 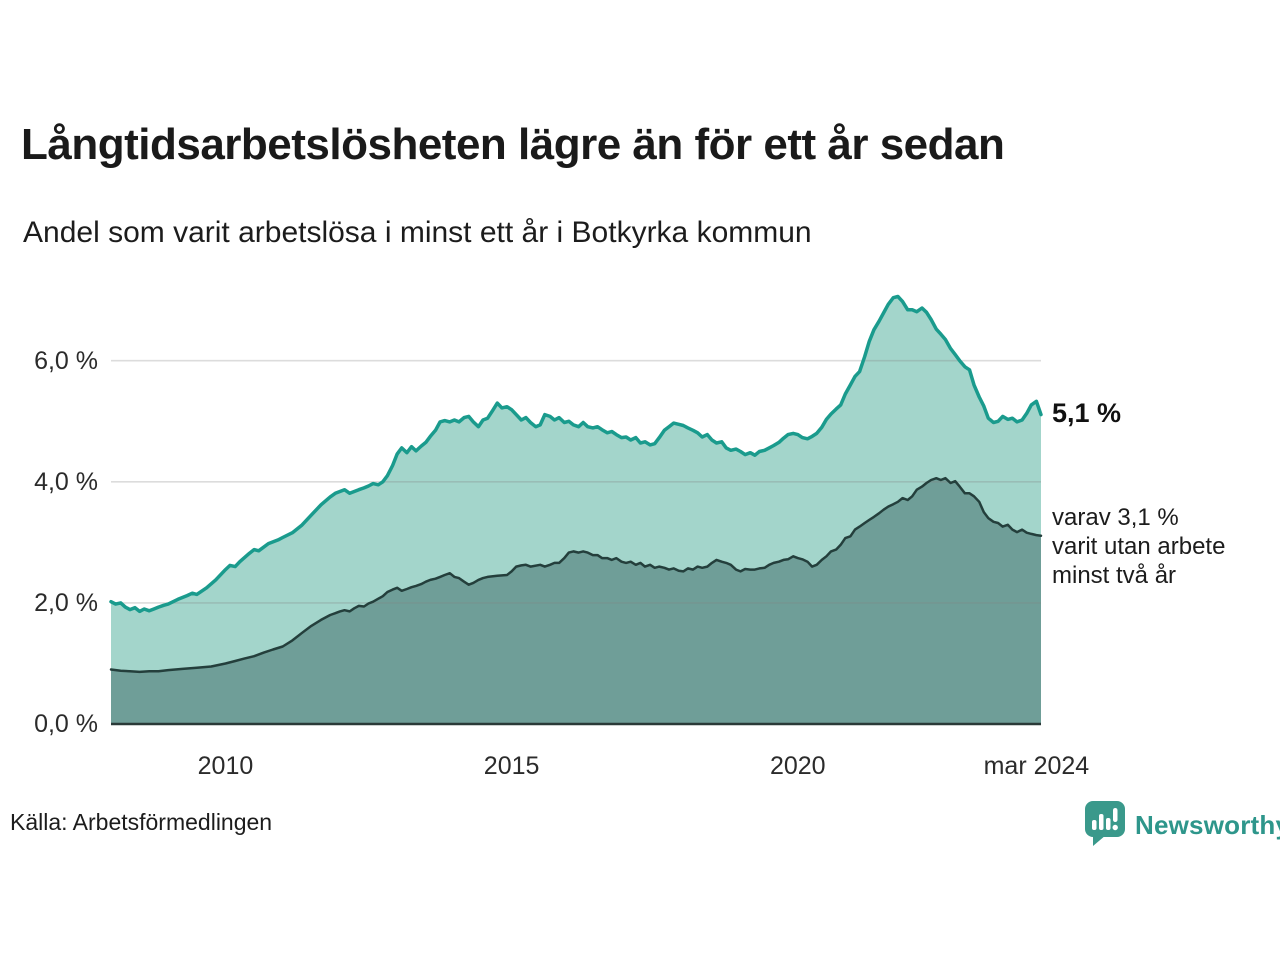 What do you see at coordinates (66, 602) in the screenshot?
I see `y-axis-tick-label: 2,0 %` at bounding box center [66, 602].